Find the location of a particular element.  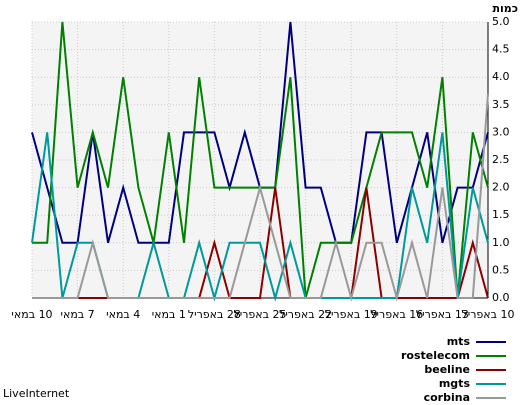

y-tick-label: 4.5 is located at coordinates (501, 49).